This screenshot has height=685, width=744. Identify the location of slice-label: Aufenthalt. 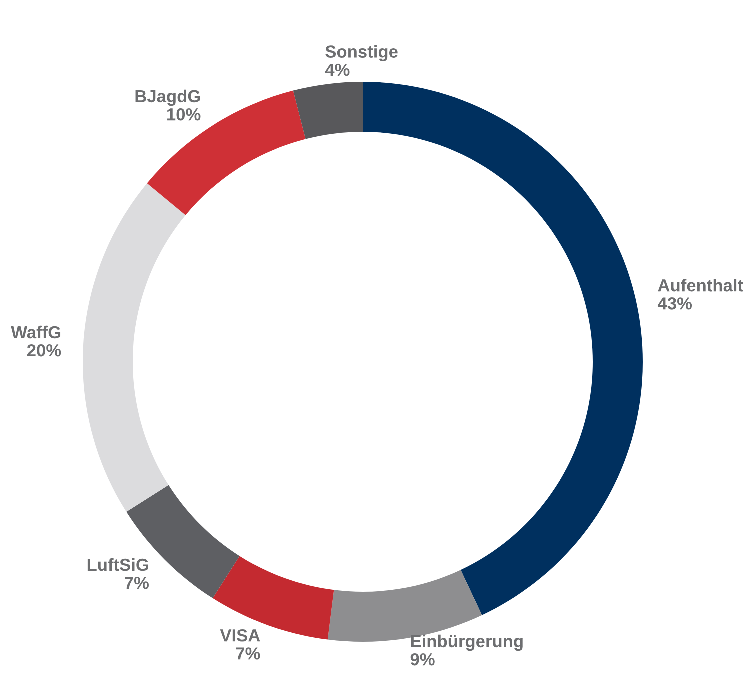
(701, 285).